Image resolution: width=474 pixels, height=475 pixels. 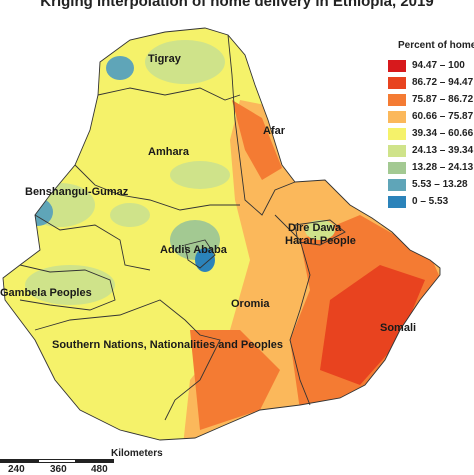 I want to click on surface-gambela-green, so click(x=70, y=285).